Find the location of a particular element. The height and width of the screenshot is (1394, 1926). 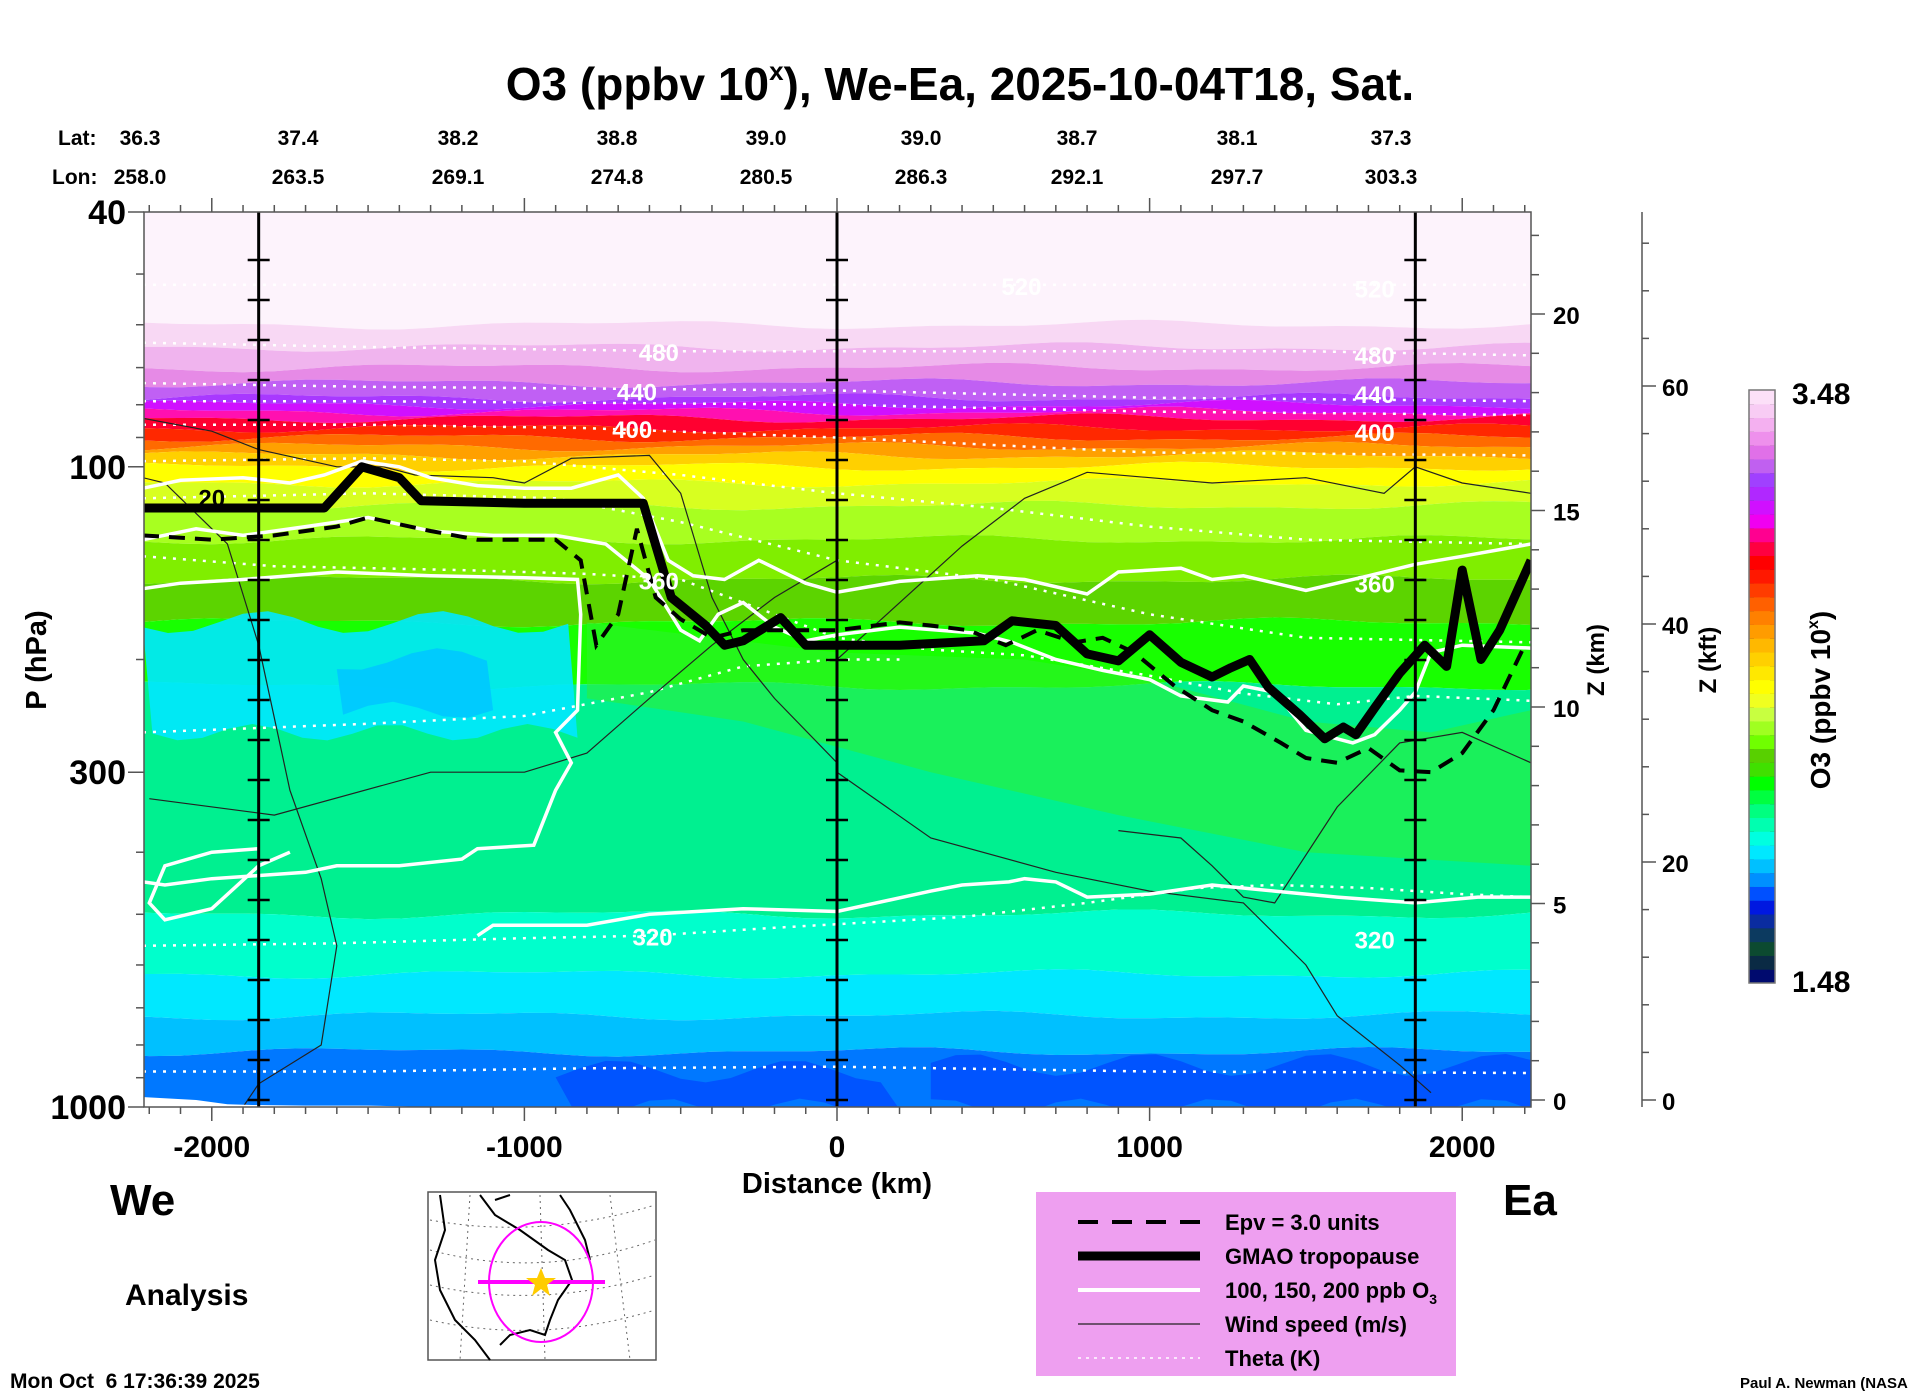

z-kft-tick-label: 20 is located at coordinates (1675, 864).